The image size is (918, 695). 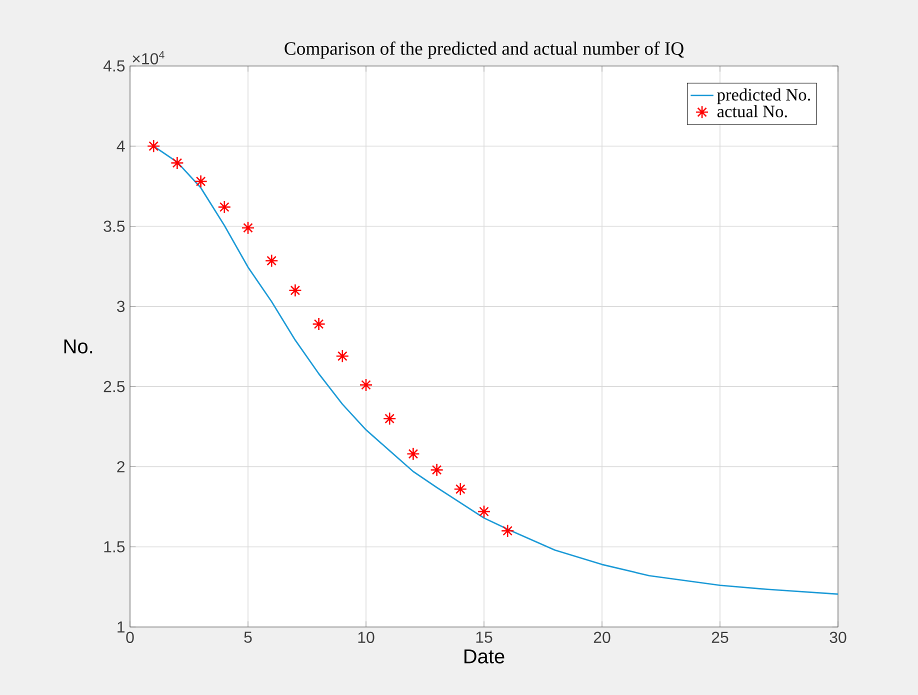 I want to click on x-tick-label: 20, so click(x=602, y=638).